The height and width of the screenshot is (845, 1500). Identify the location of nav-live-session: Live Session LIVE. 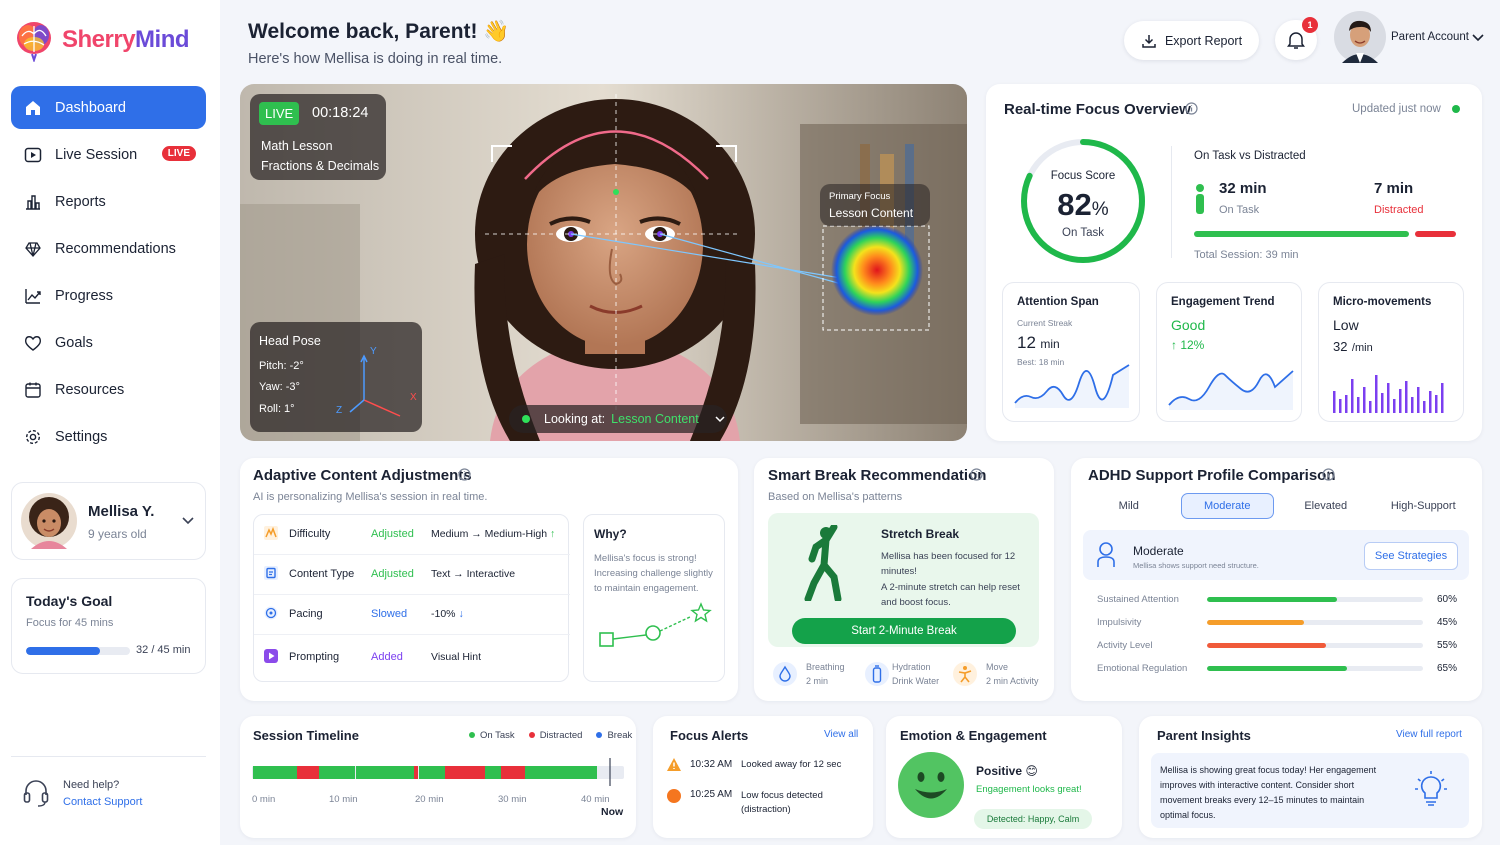
(108, 154).